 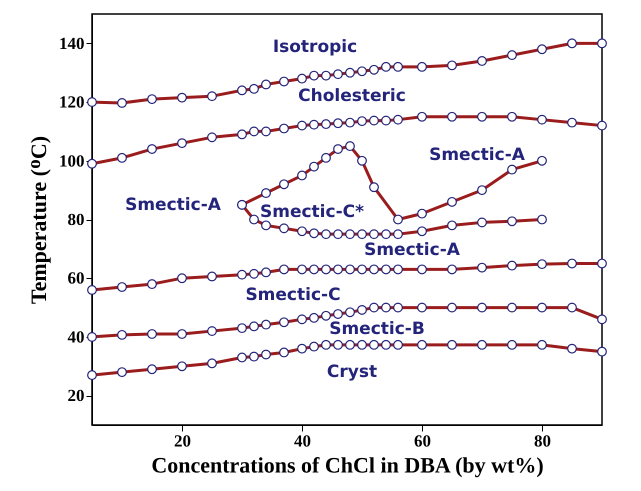 I want to click on y-tick-label: 20, so click(x=76, y=396).